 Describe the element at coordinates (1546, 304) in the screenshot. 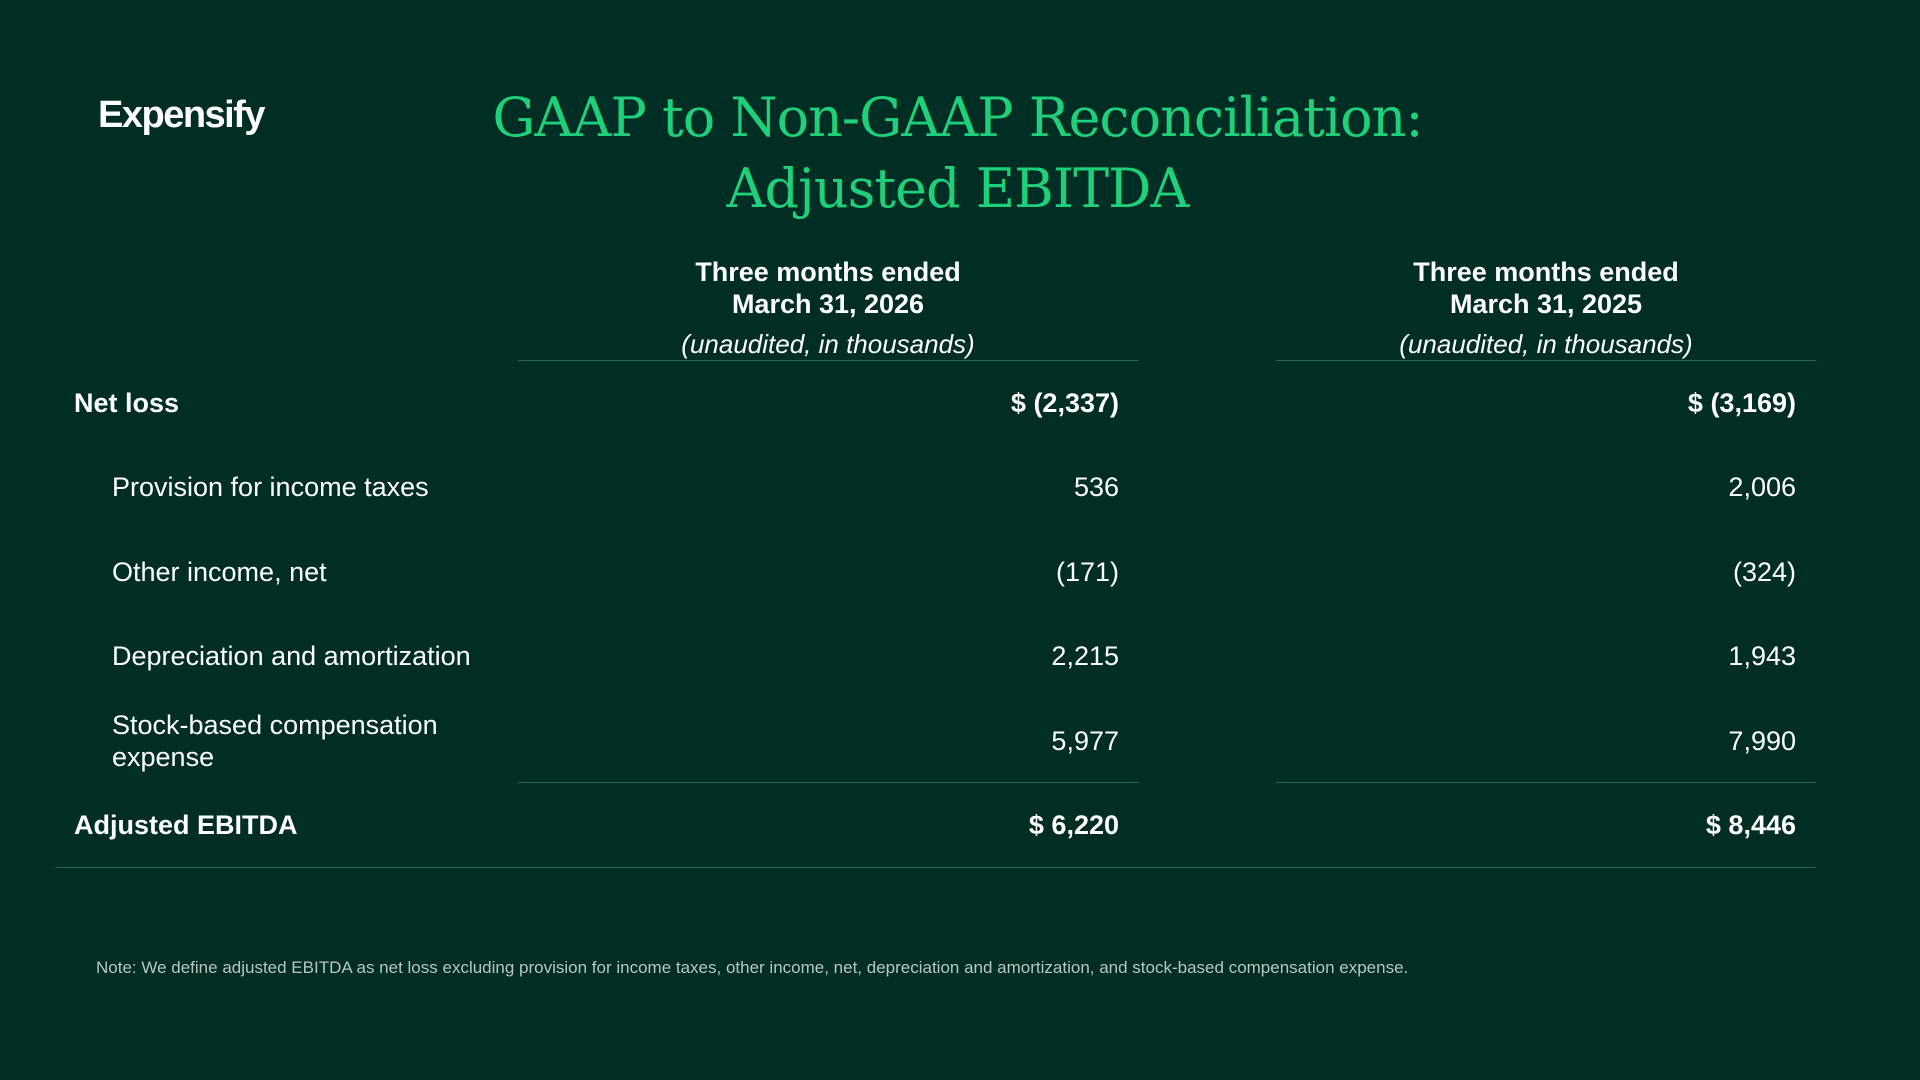

I see `column-date: March 31, 2025` at that location.